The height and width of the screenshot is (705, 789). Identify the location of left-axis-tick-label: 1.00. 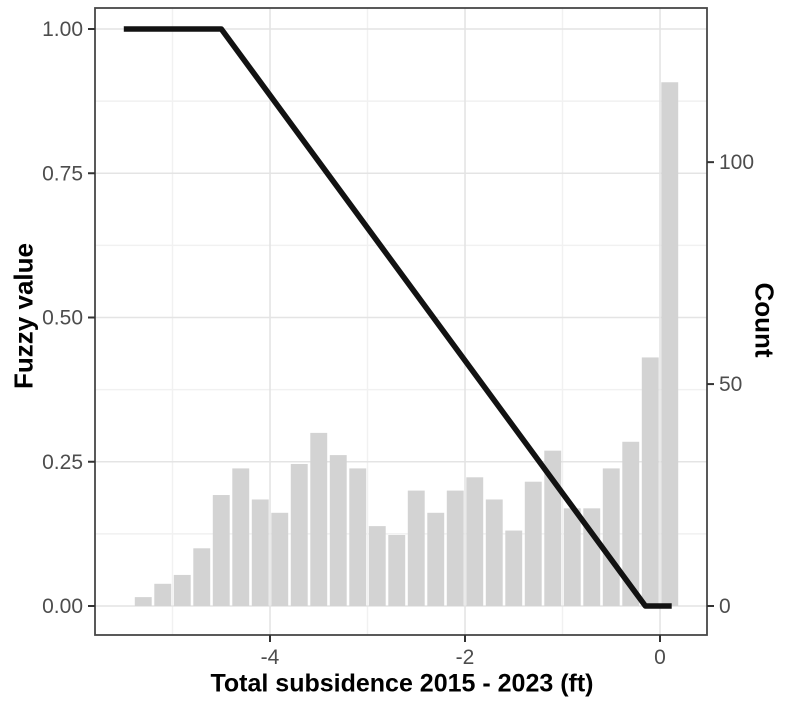
(62, 29).